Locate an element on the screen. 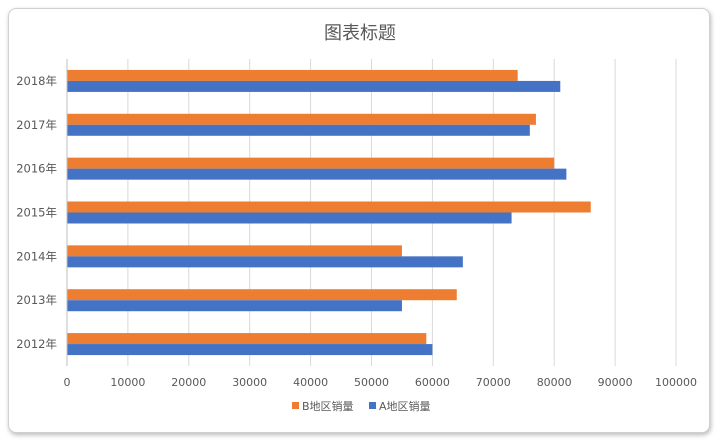 Image resolution: width=720 pixels, height=443 pixels. chart-title: 图表标题 is located at coordinates (360, 33).